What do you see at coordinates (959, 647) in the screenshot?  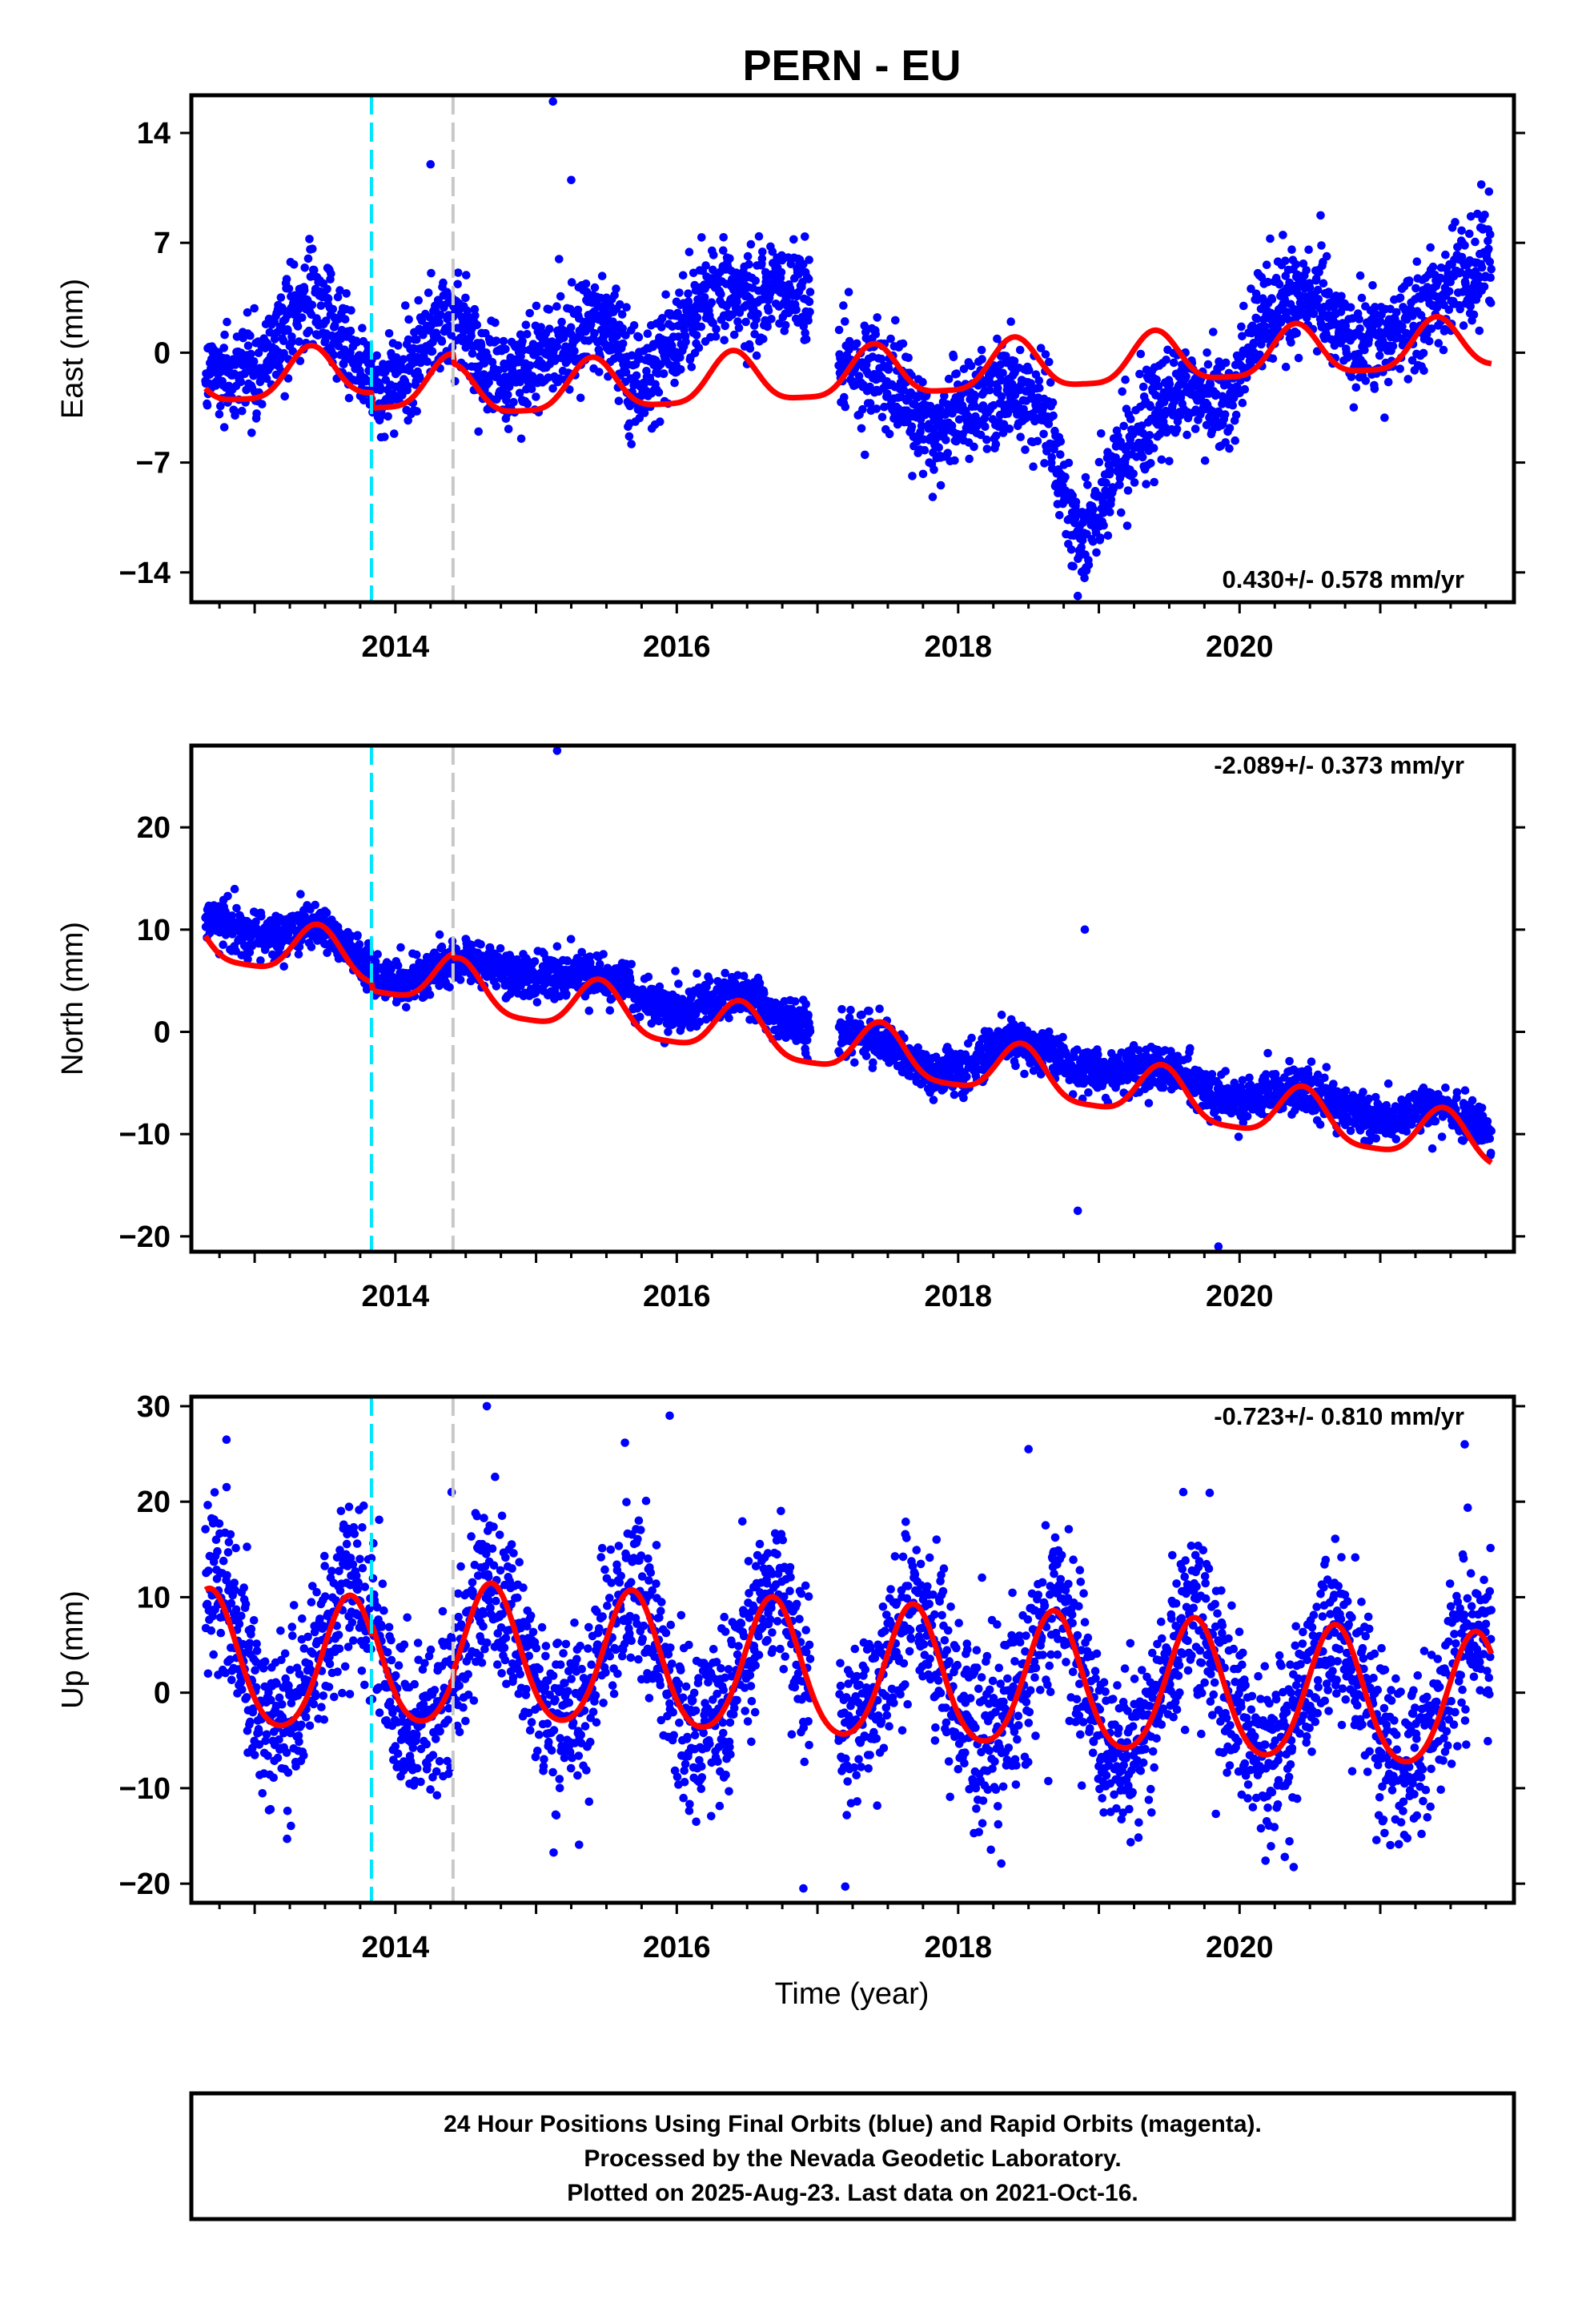 I see `x-tick-label: 2018` at bounding box center [959, 647].